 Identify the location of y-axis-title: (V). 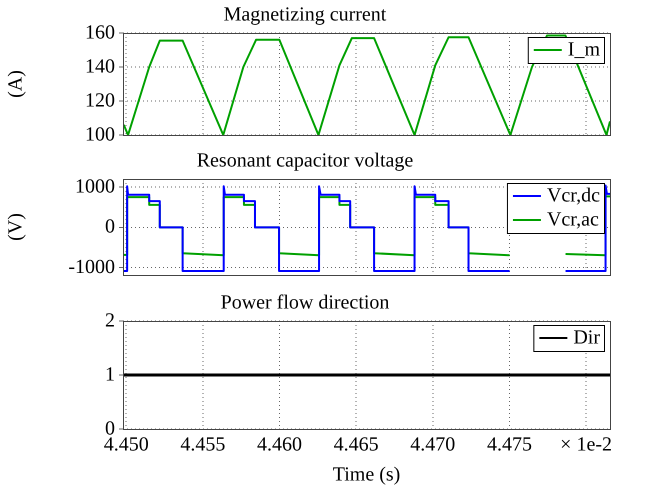
(15, 227).